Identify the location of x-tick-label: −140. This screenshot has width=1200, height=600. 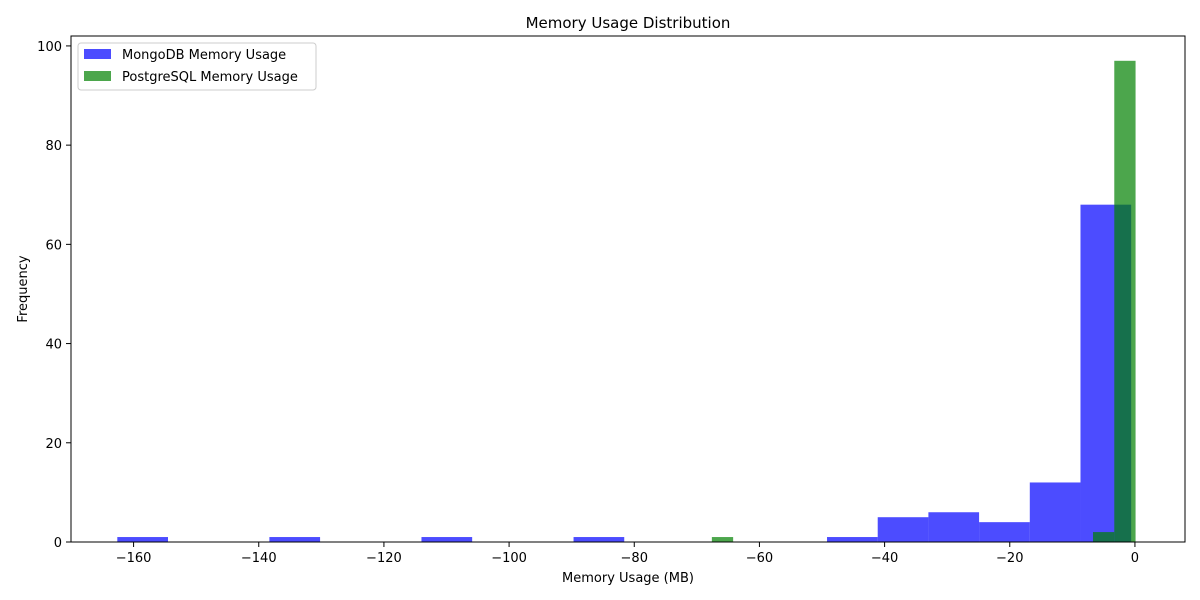
(259, 558).